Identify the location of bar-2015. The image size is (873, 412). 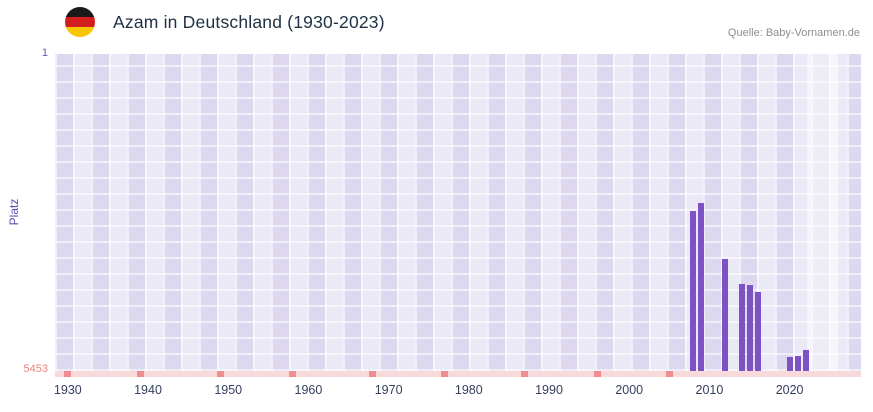
(749, 327).